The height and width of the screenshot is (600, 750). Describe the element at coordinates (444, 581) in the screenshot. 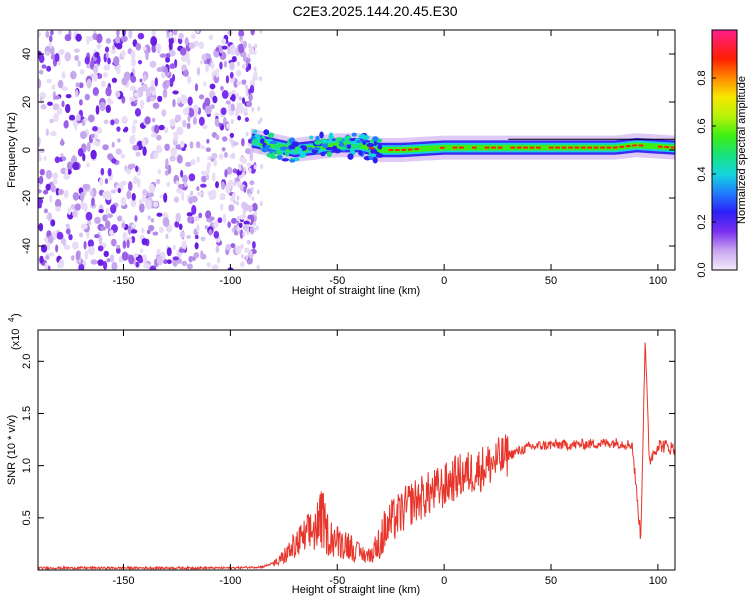

I see `snr-x-tick-label: 0` at that location.